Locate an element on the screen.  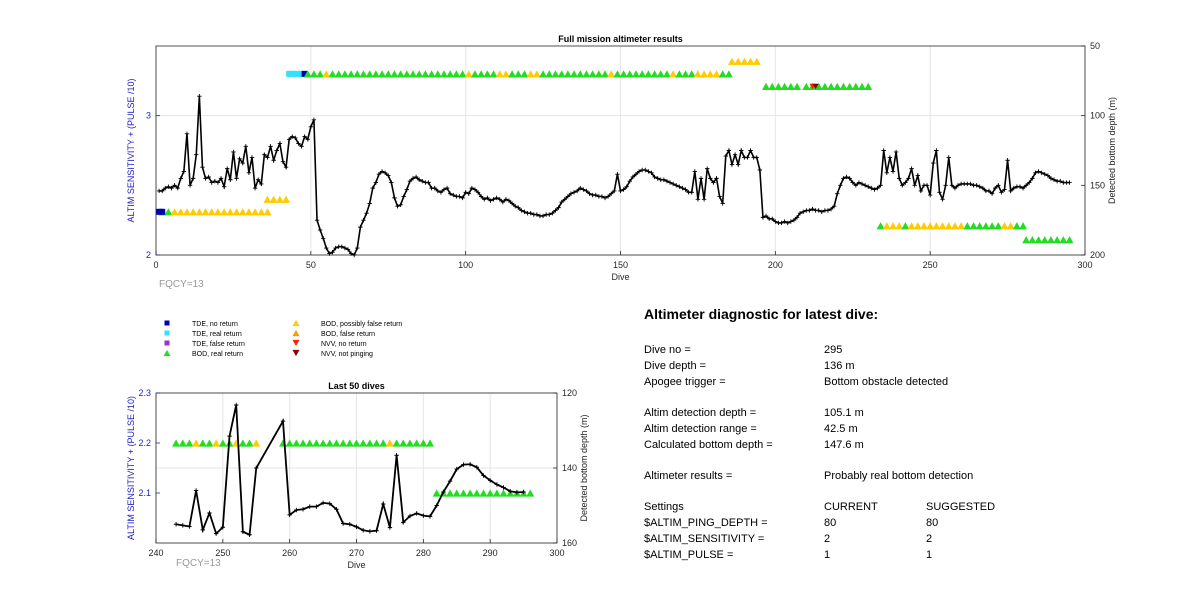
current-label: CURRENT is located at coordinates (851, 507).